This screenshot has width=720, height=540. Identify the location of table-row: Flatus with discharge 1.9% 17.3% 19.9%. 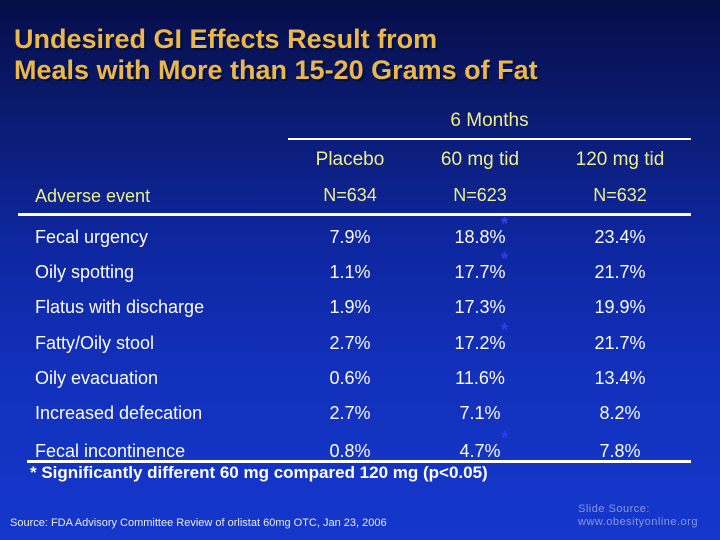
(360, 308).